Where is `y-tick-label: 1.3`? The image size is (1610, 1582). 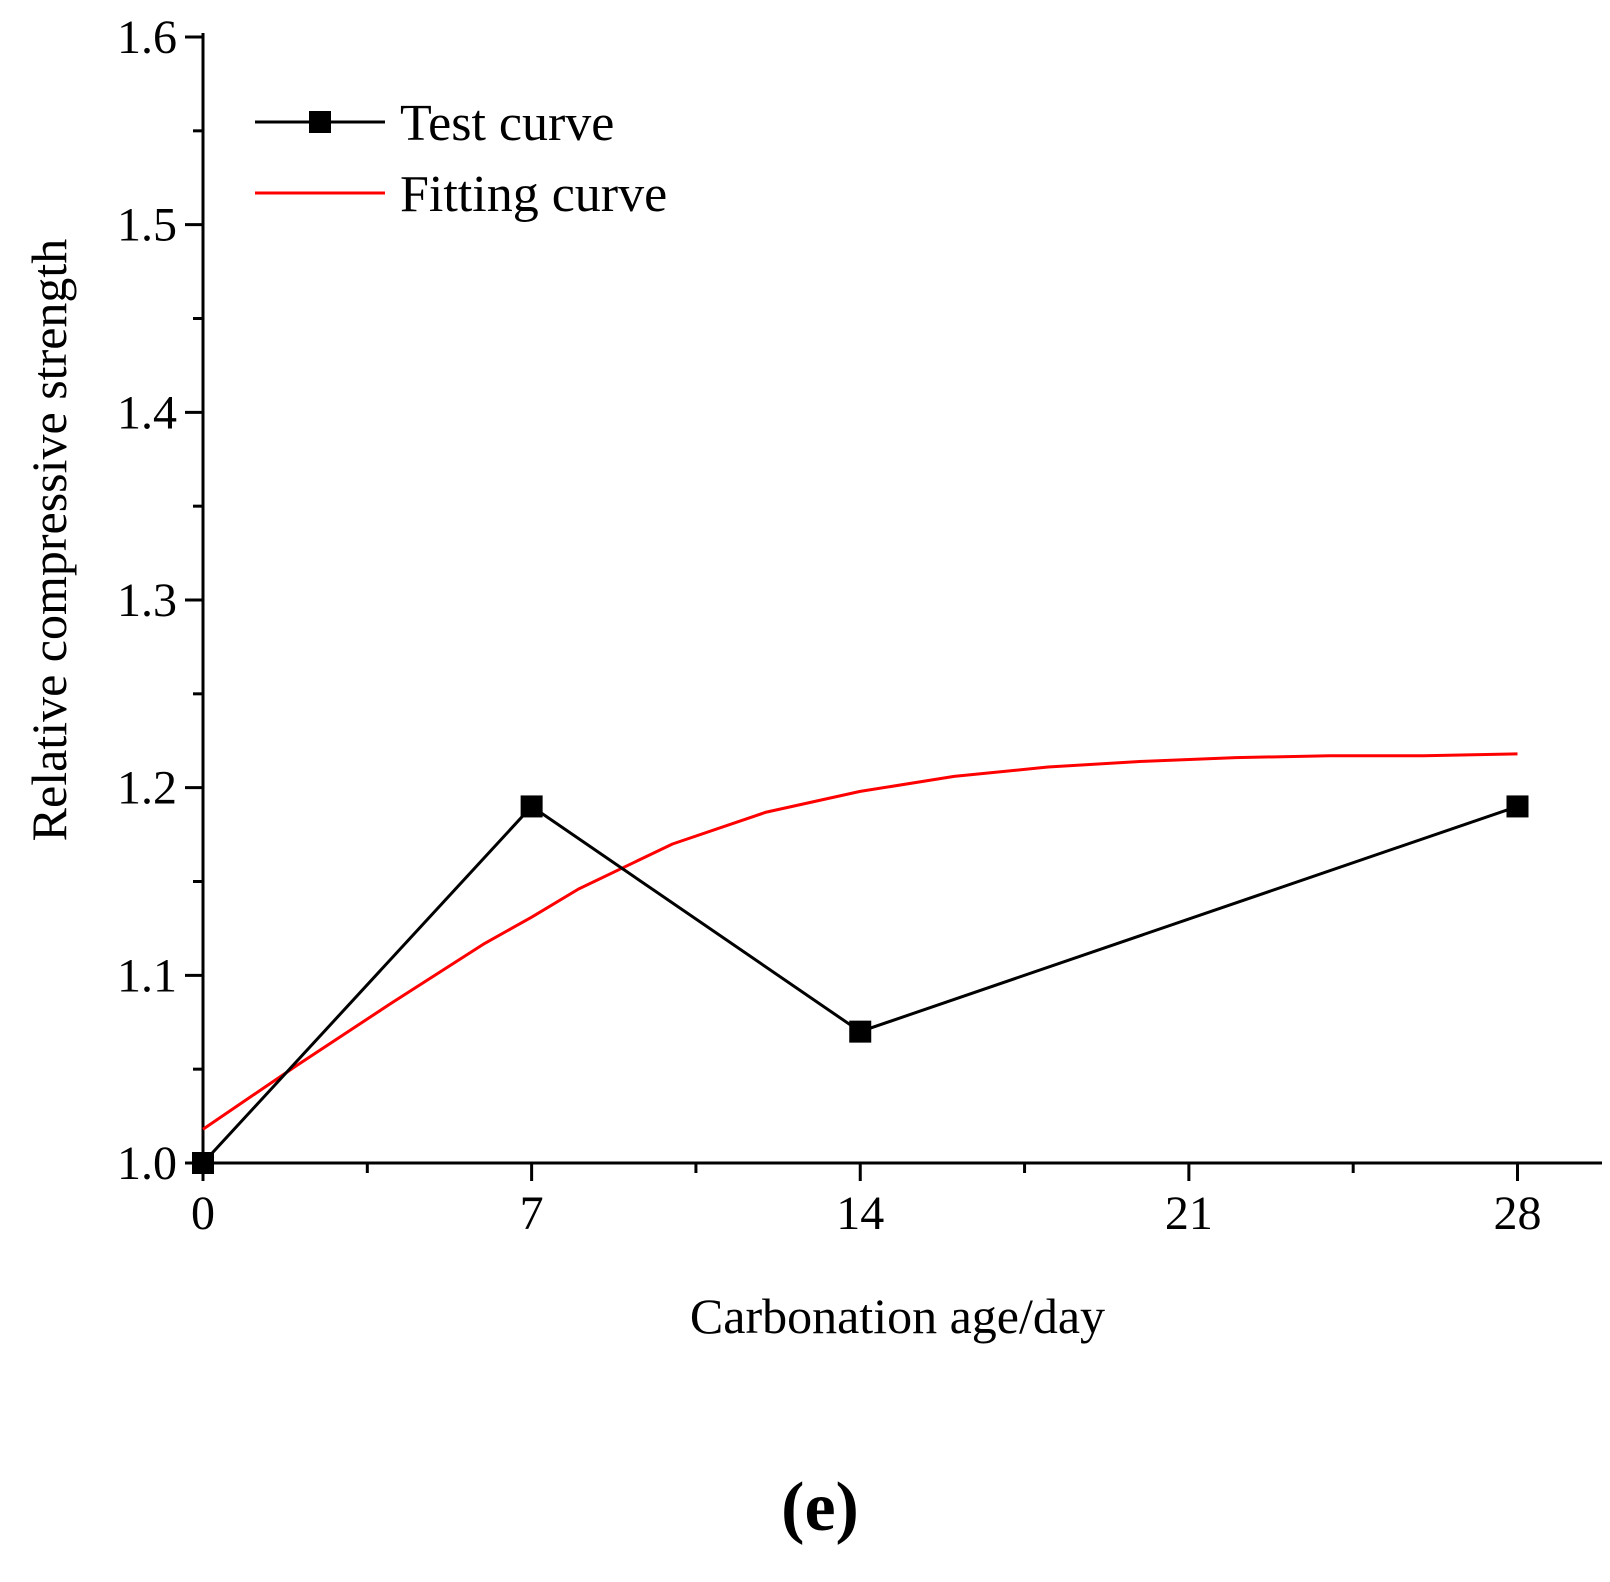
y-tick-label: 1.3 is located at coordinates (147, 600).